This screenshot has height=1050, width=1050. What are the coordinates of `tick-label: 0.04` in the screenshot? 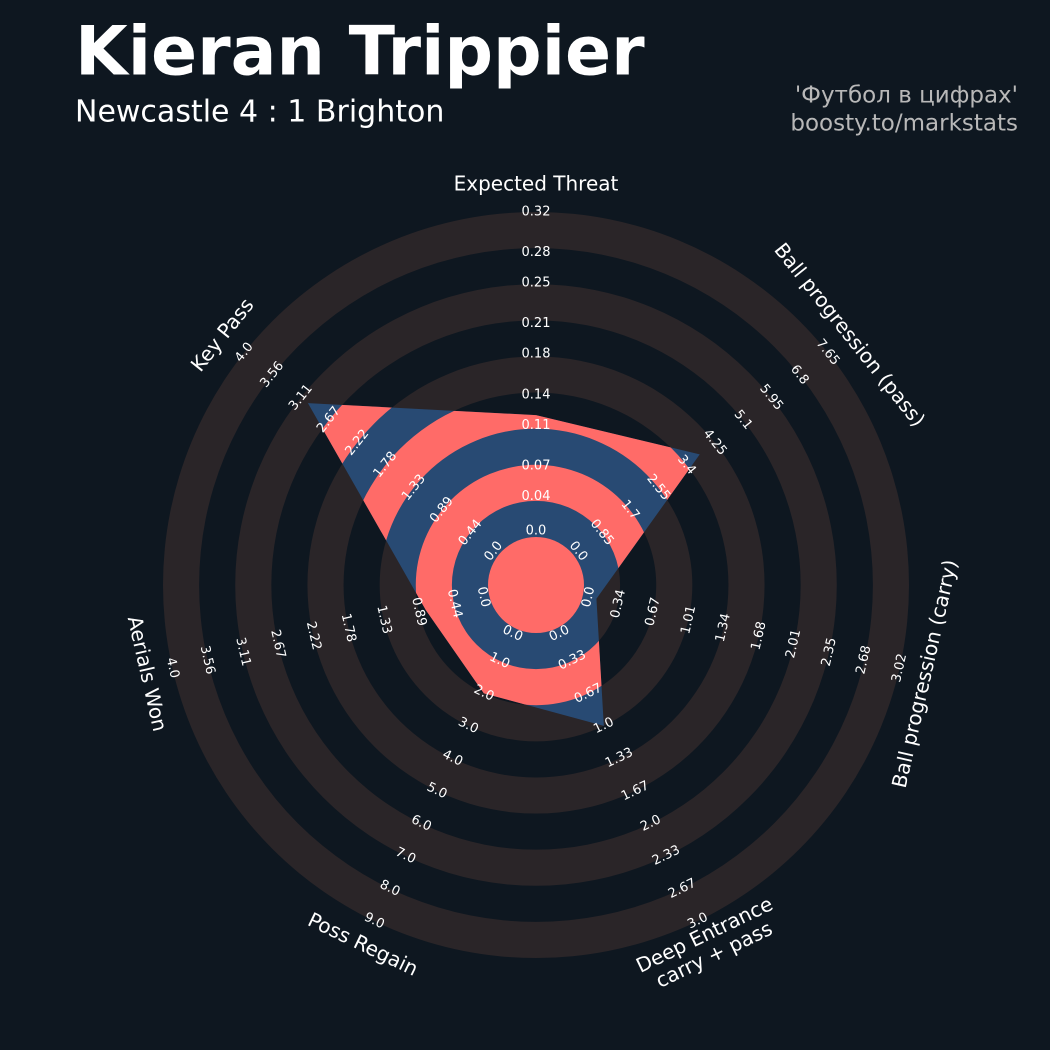 It's located at (536, 496).